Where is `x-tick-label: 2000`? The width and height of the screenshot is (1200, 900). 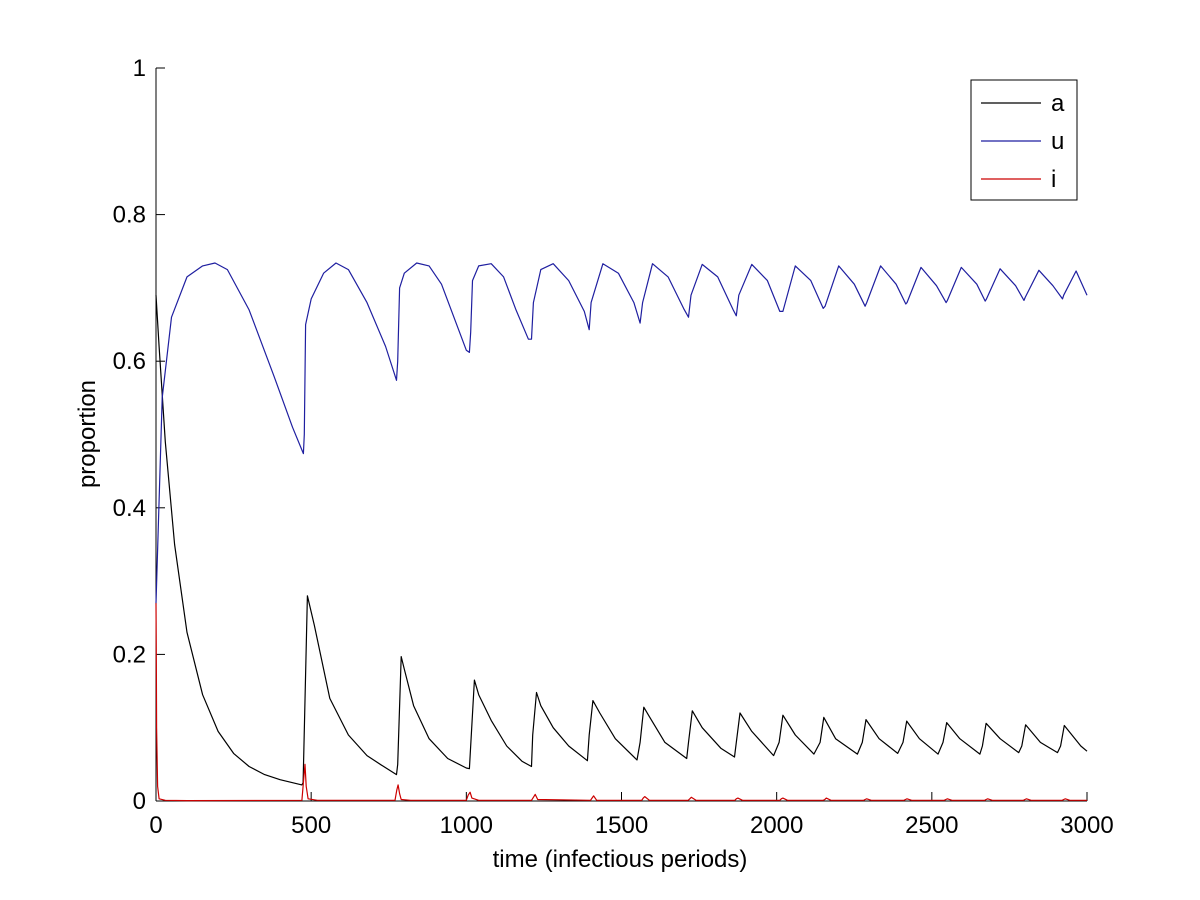 x-tick-label: 2000 is located at coordinates (776, 825).